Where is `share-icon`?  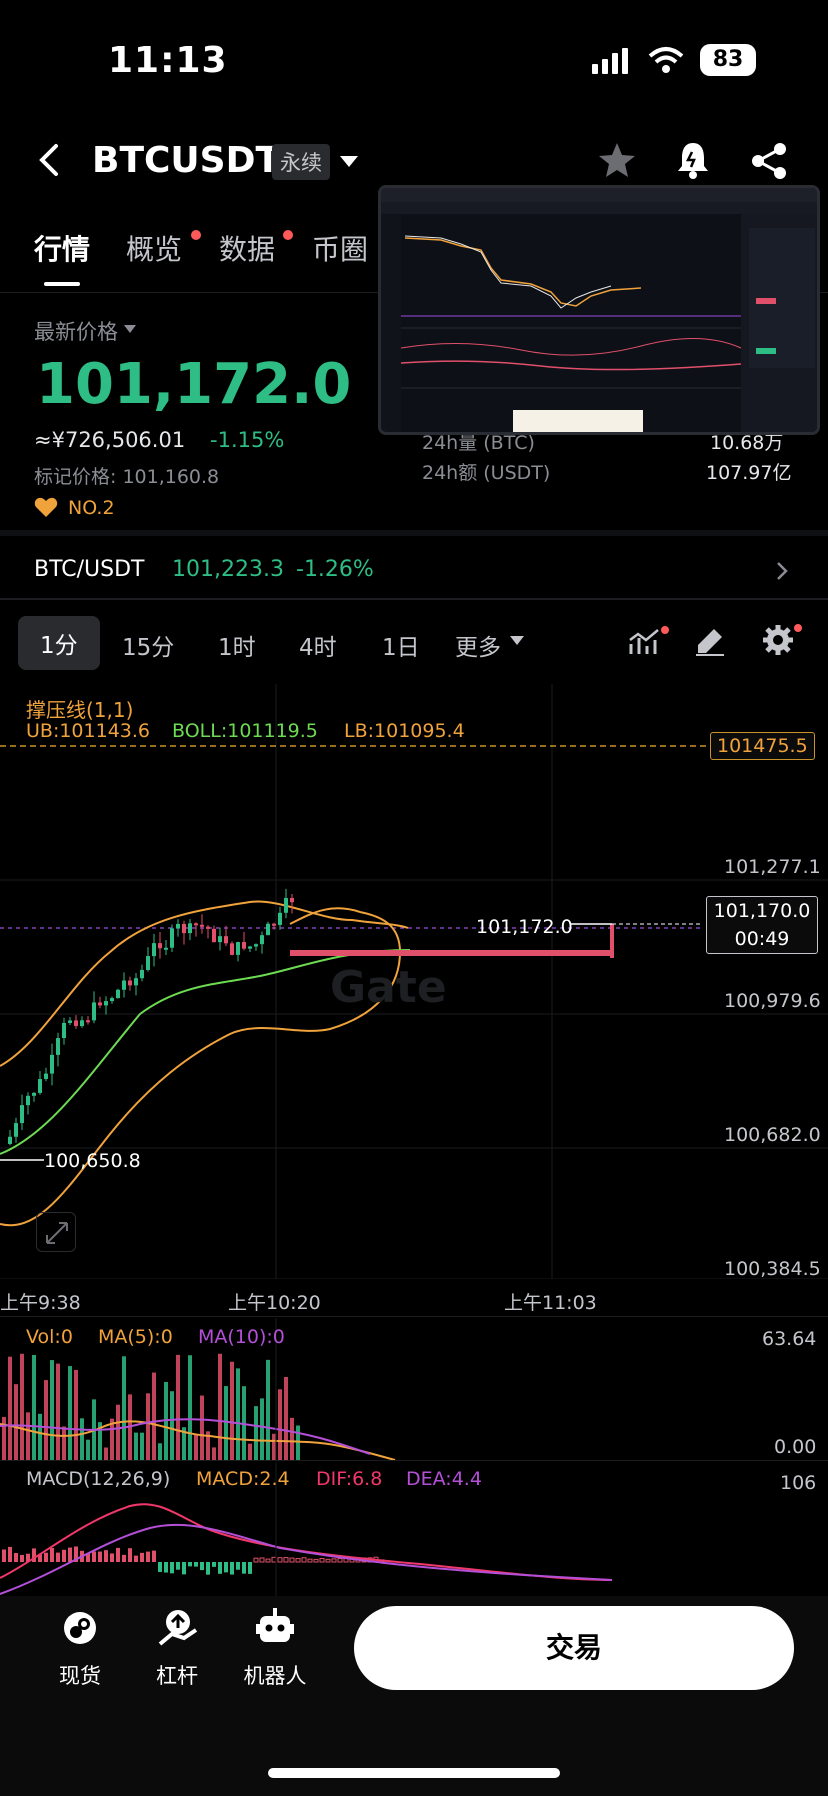 share-icon is located at coordinates (769, 161).